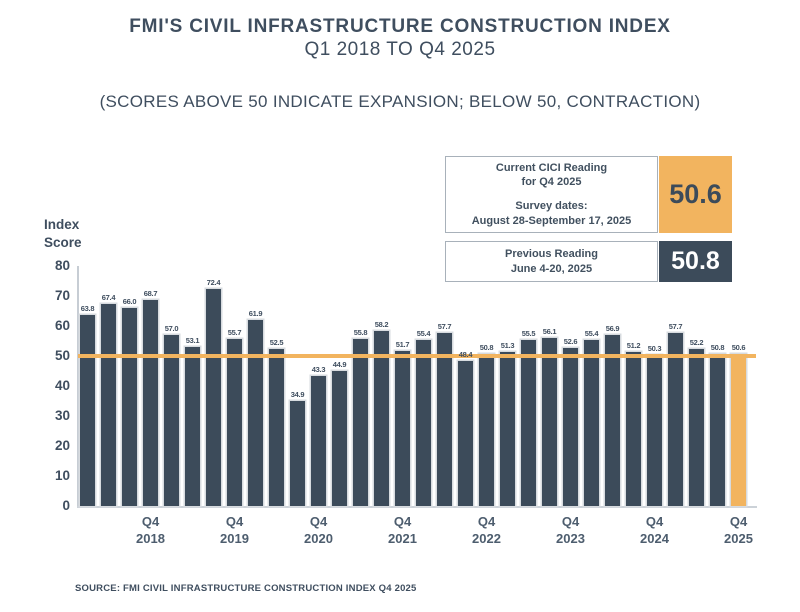 The width and height of the screenshot is (800, 612). What do you see at coordinates (551, 167) in the screenshot?
I see `current-reading-title: Current CICI Reading` at bounding box center [551, 167].